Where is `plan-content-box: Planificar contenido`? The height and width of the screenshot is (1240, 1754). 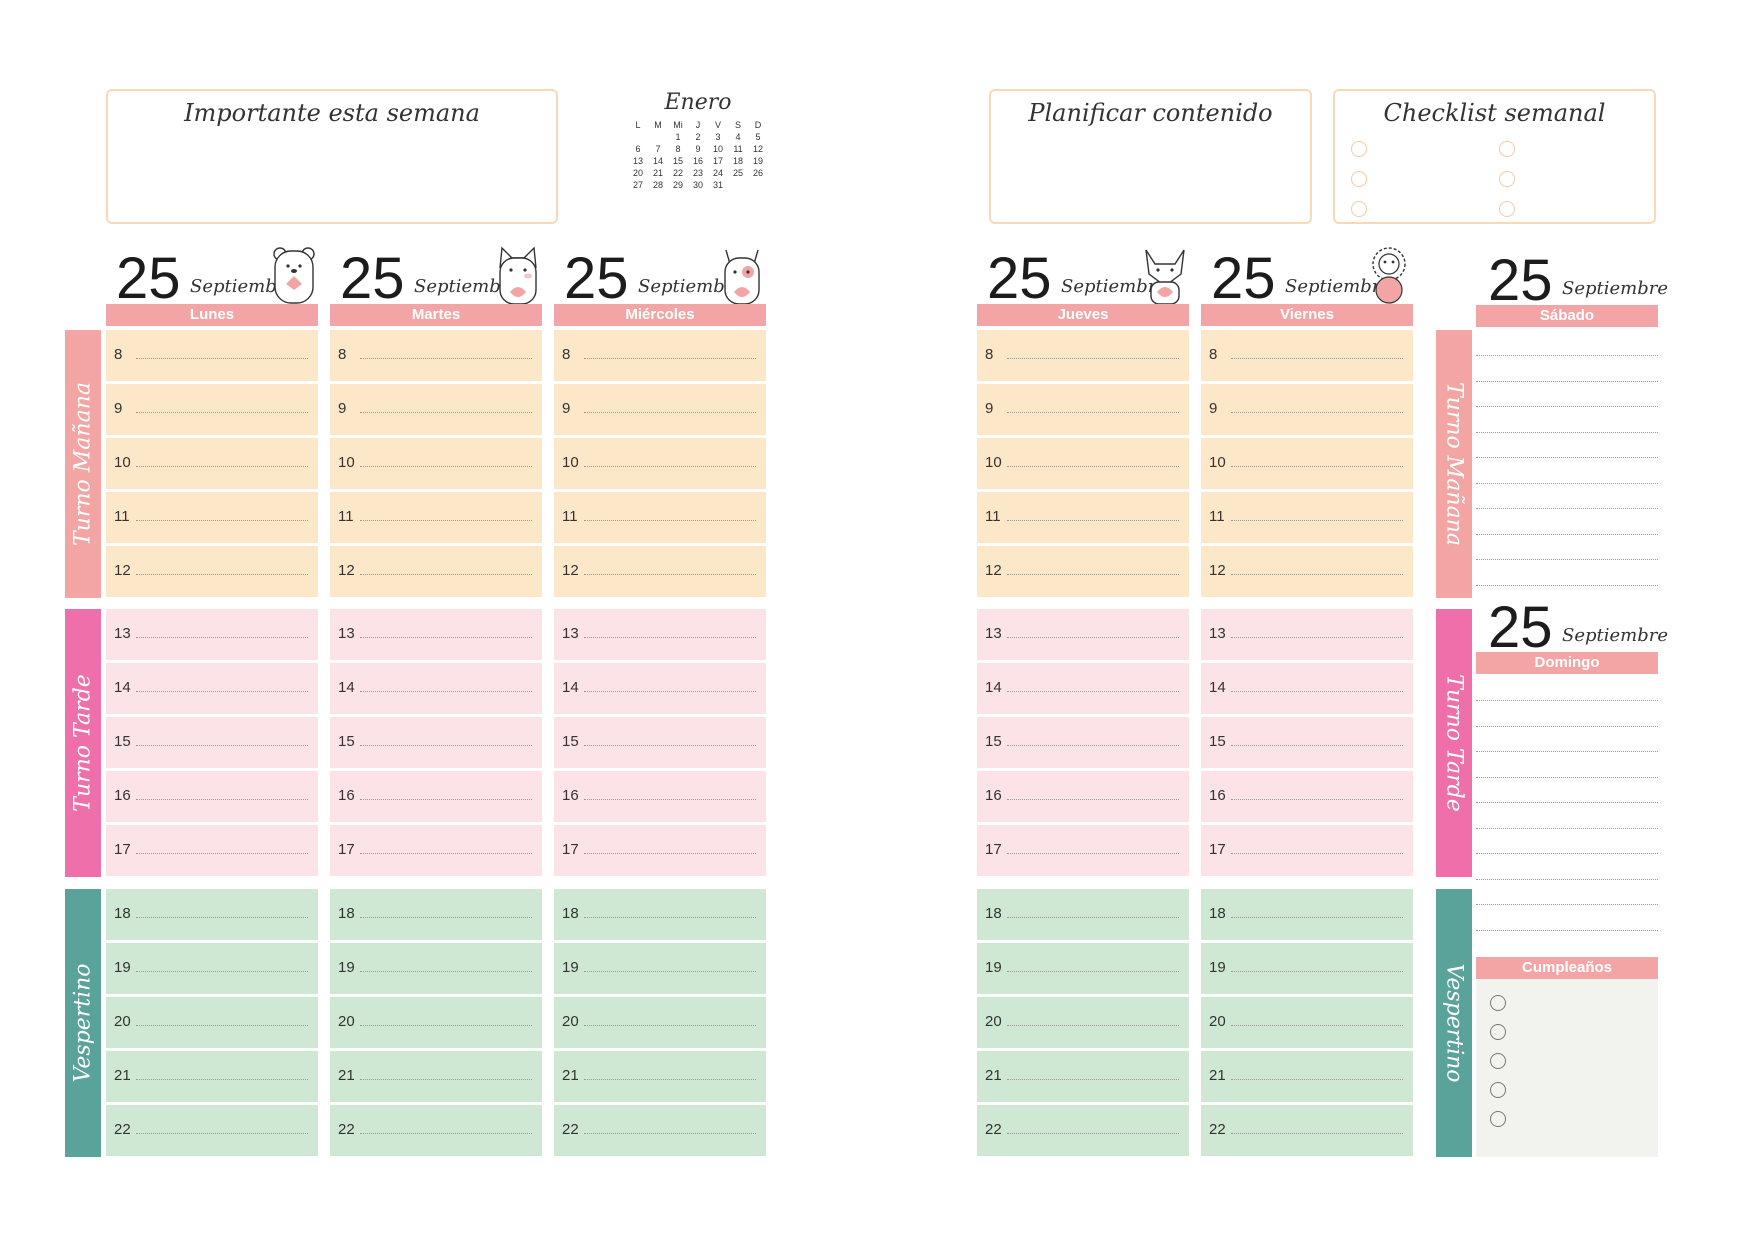
plan-content-box: Planificar contenido is located at coordinates (1150, 156).